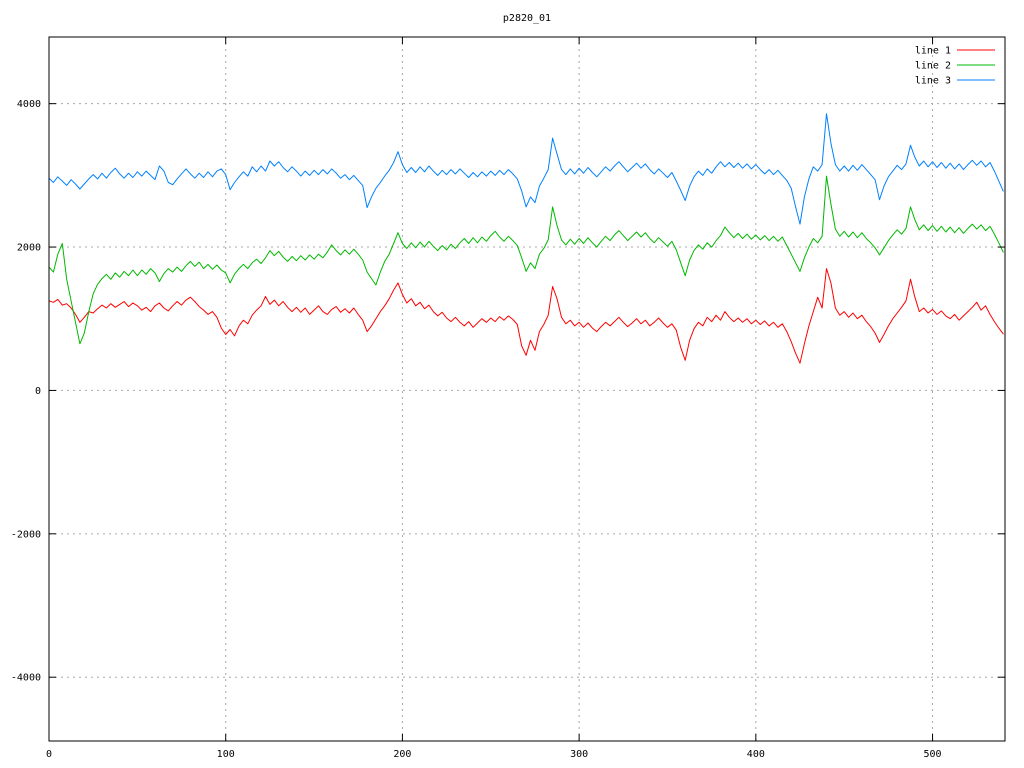  What do you see at coordinates (49, 754) in the screenshot?
I see `x-tick-label: 0` at bounding box center [49, 754].